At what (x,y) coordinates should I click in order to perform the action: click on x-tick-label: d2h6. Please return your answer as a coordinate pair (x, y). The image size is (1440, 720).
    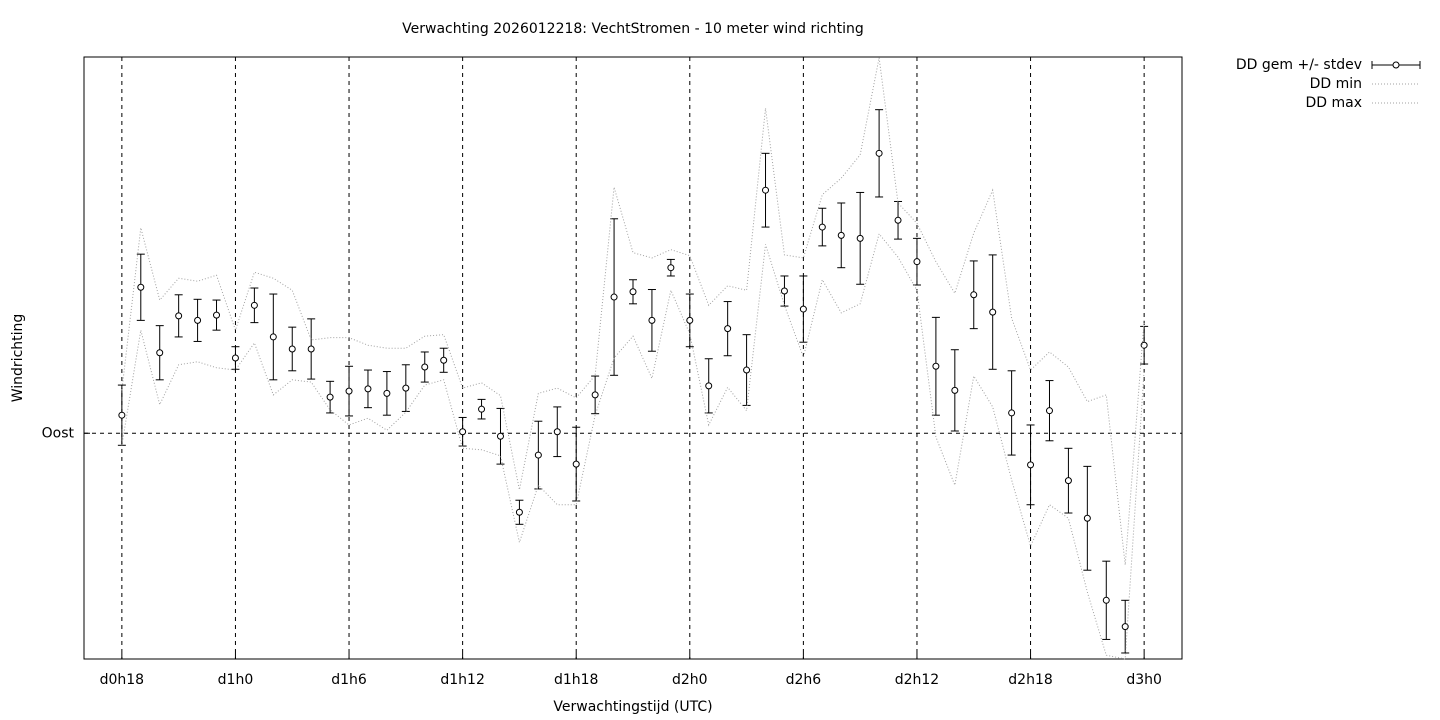
    Looking at the image, I should click on (804, 680).